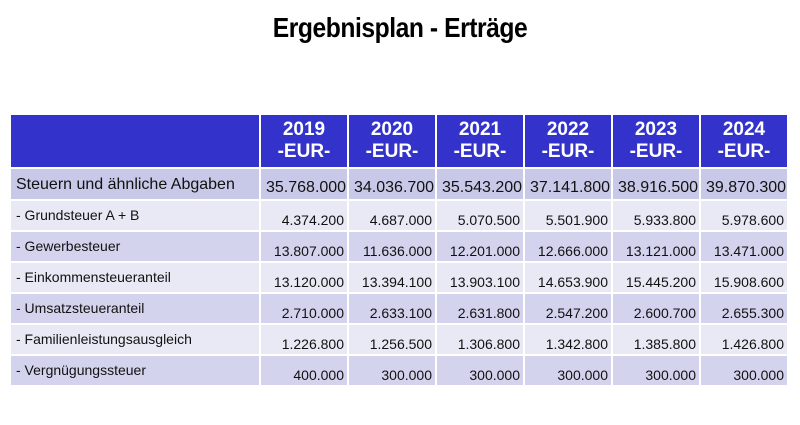 This screenshot has width=800, height=425. I want to click on value-cell: 1.385.800, so click(656, 339).